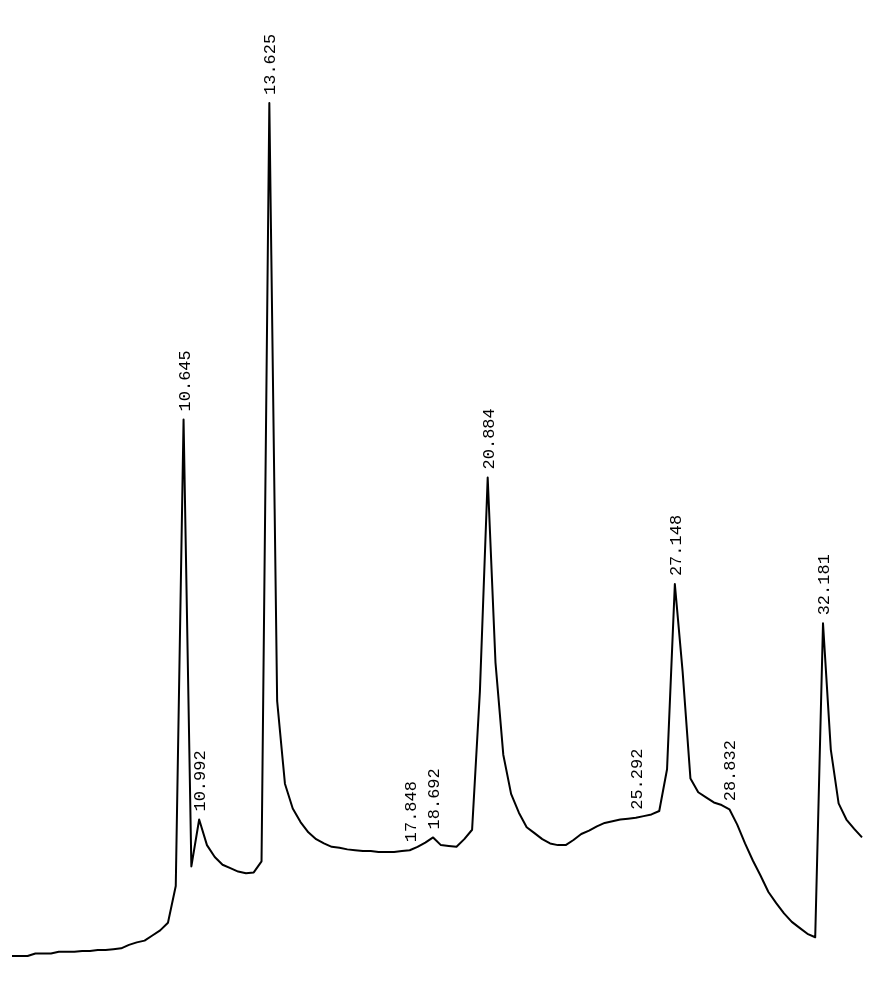 The image size is (874, 1002). I want to click on x-tick-label: 17.848, so click(411, 812).